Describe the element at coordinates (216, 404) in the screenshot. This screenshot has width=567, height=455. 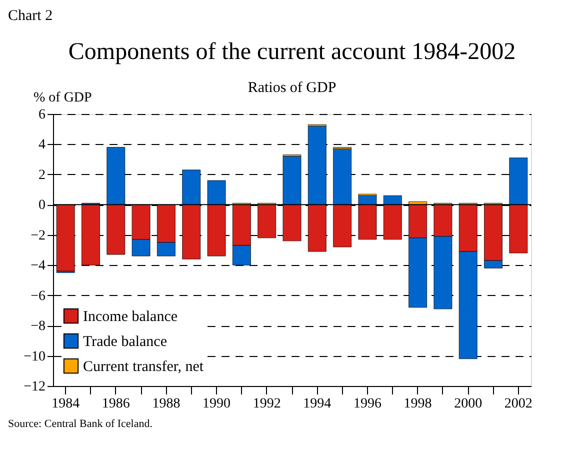
I see `x-tick-label: 1990` at that location.